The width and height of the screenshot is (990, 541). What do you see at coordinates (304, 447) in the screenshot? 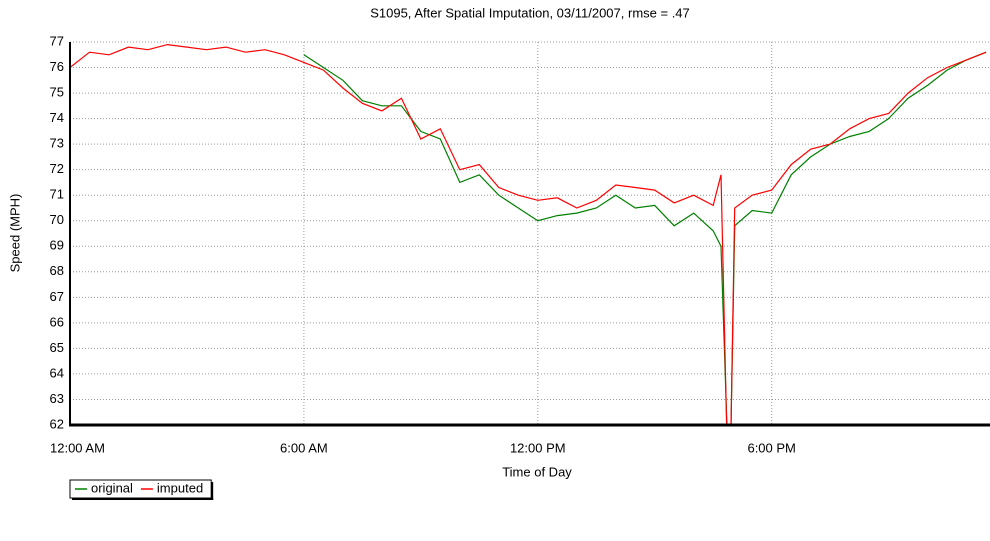
I see `x-tick-label: 6:00 AM` at bounding box center [304, 447].